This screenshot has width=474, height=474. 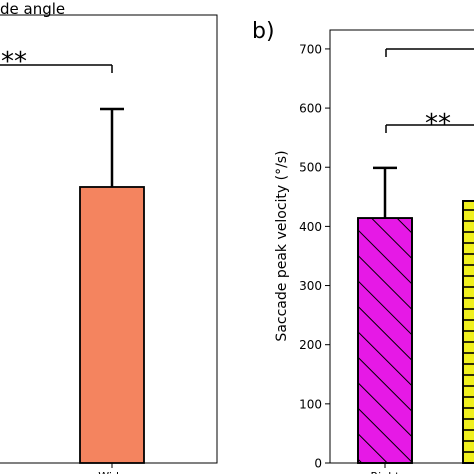 I want to click on y-tick-label: 700, so click(x=310, y=49).